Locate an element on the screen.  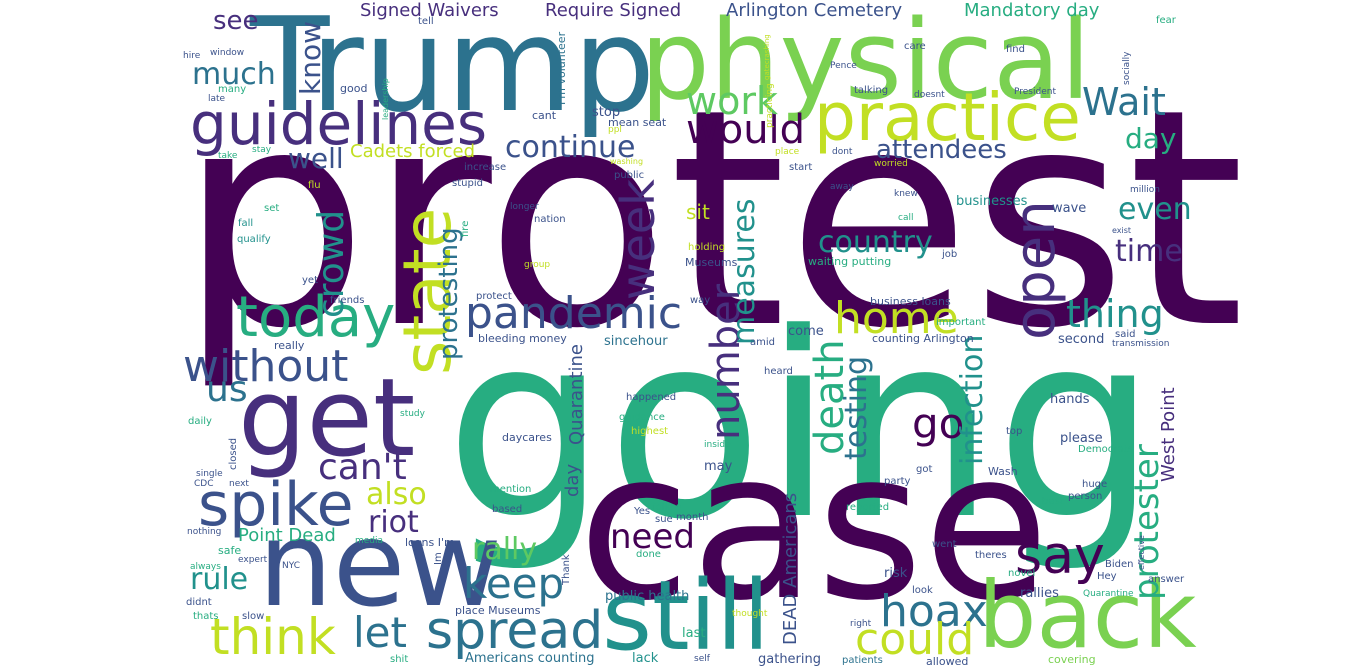
word-next: next is located at coordinates (239, 484).